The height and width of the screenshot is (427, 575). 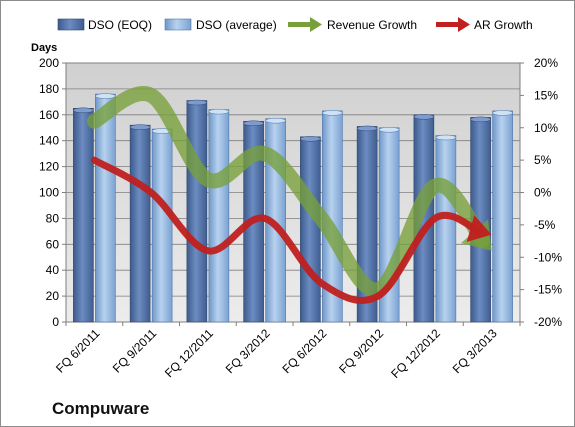 I want to click on x-tick-label: FQ 6/2012, so click(x=305, y=351).